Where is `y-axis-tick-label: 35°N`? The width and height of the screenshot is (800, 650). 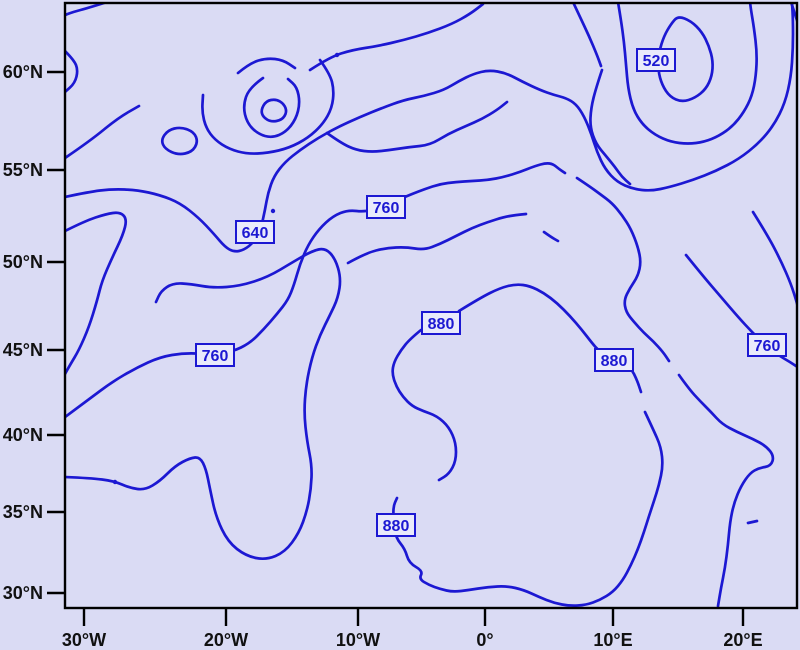 y-axis-tick-label: 35°N is located at coordinates (23, 512).